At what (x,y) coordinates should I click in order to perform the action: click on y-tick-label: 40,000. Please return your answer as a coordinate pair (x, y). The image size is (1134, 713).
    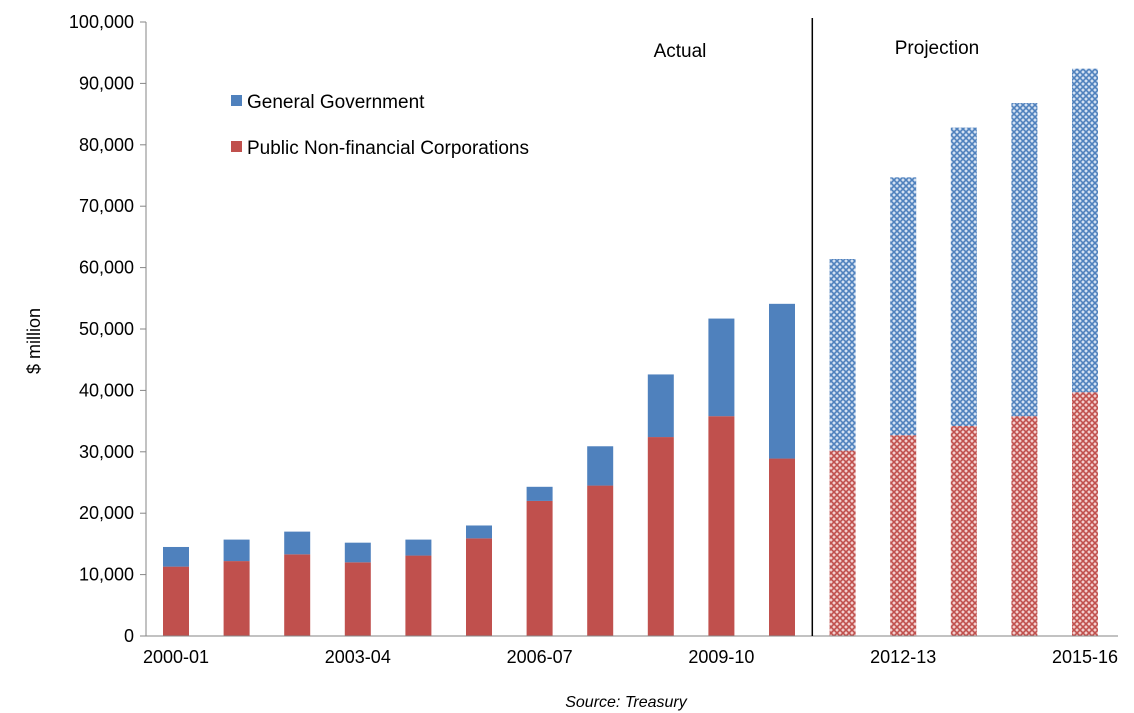
    Looking at the image, I should click on (106, 390).